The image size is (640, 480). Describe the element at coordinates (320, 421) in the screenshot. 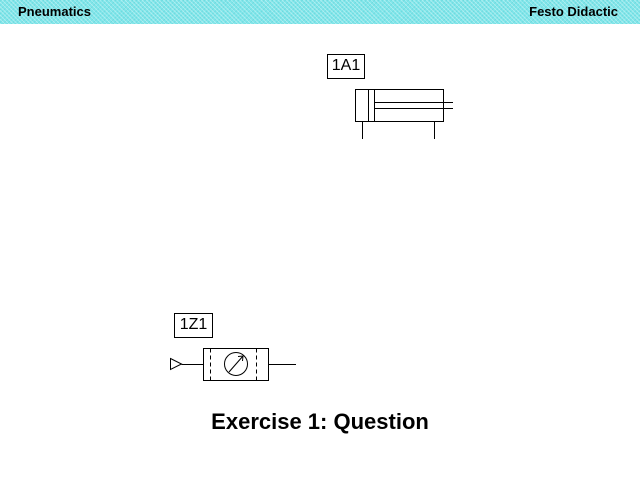

I see `exercise-caption: Exercise 1: Question` at that location.